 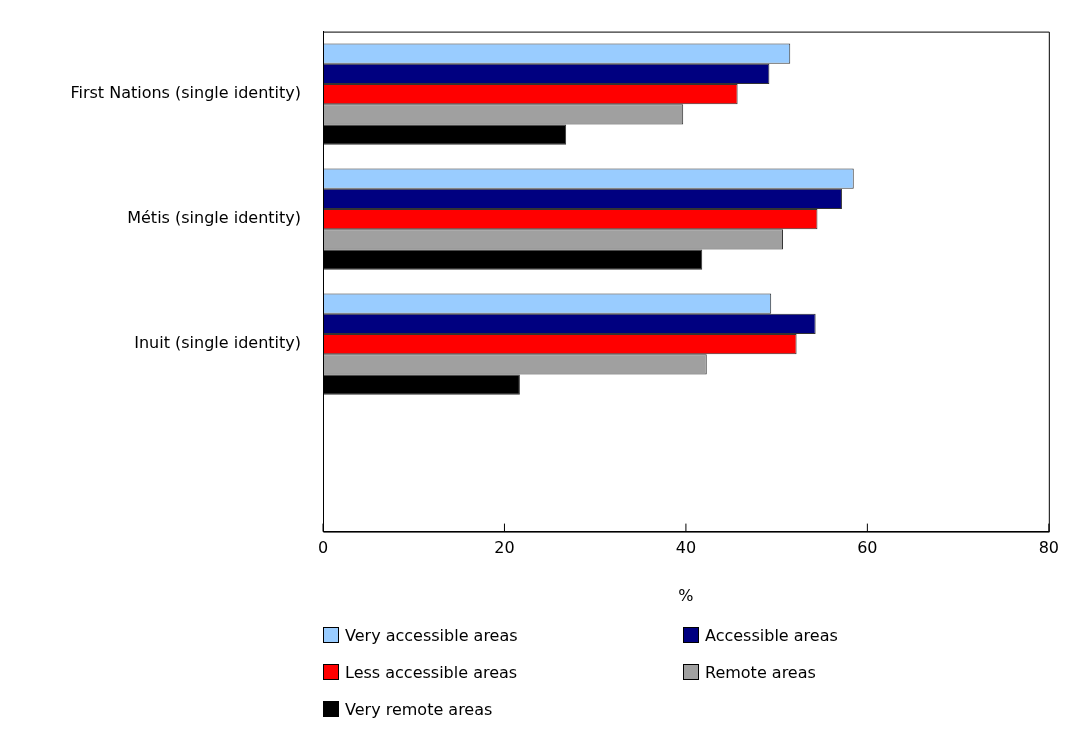 I want to click on x-tick-label: 80, so click(x=1048, y=548).